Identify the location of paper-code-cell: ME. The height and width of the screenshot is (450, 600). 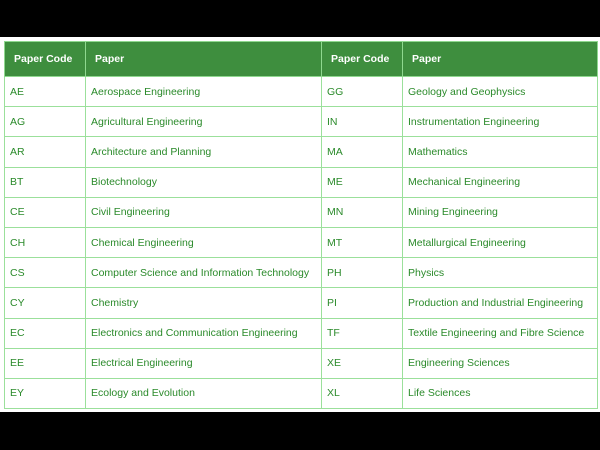
(362, 182).